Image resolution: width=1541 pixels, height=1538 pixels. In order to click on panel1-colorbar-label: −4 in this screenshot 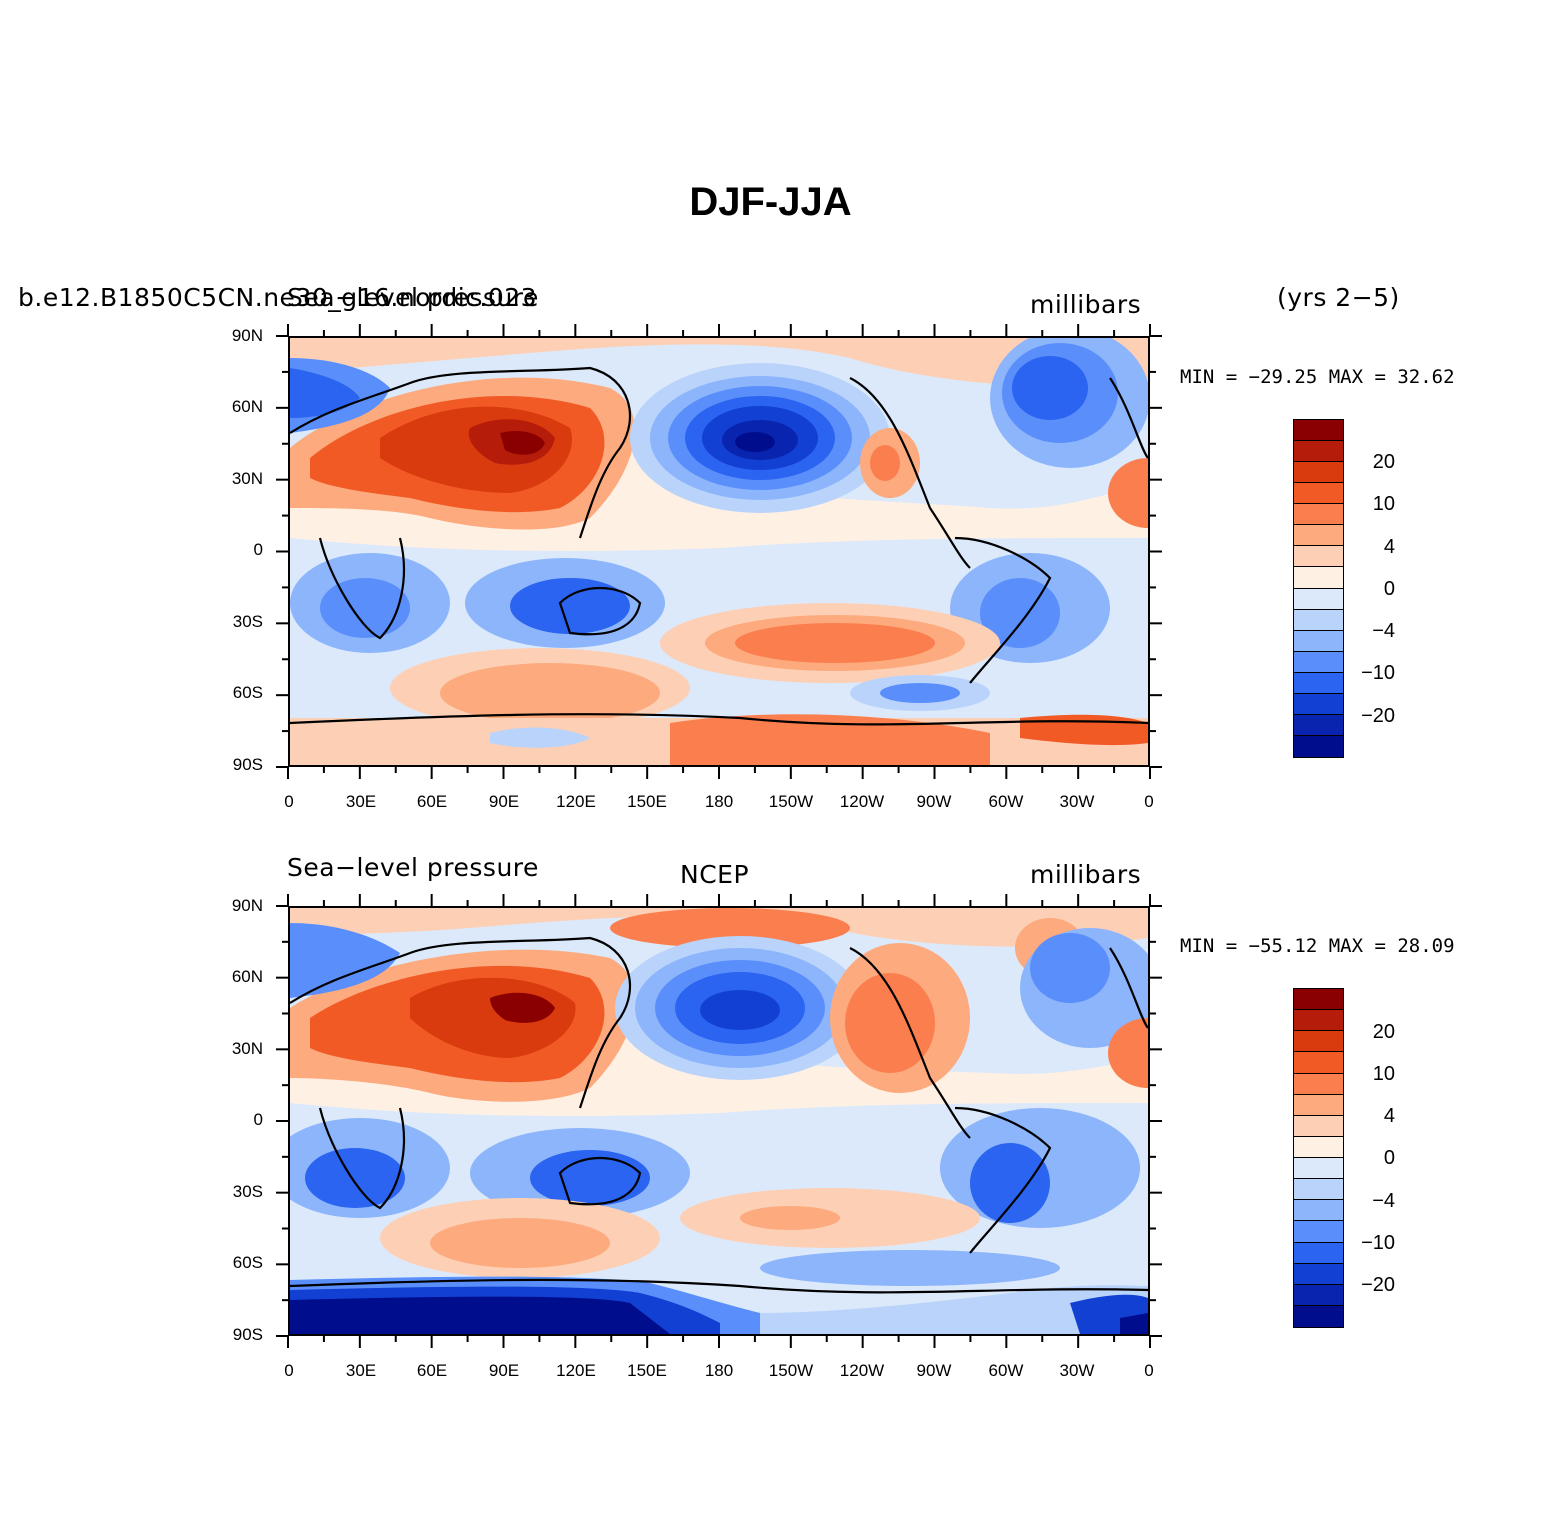, I will do `click(1383, 631)`.